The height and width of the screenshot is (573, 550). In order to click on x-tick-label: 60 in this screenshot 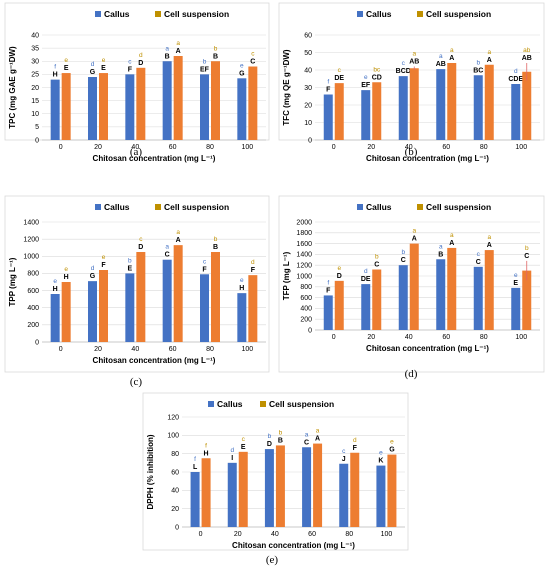, I will do `click(173, 349)`.